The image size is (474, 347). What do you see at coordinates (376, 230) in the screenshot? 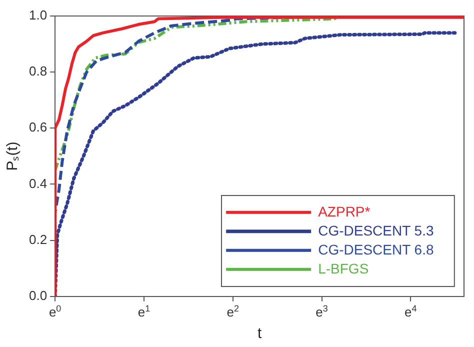
I see `text: CG-DESCENT 5.3` at bounding box center [376, 230].